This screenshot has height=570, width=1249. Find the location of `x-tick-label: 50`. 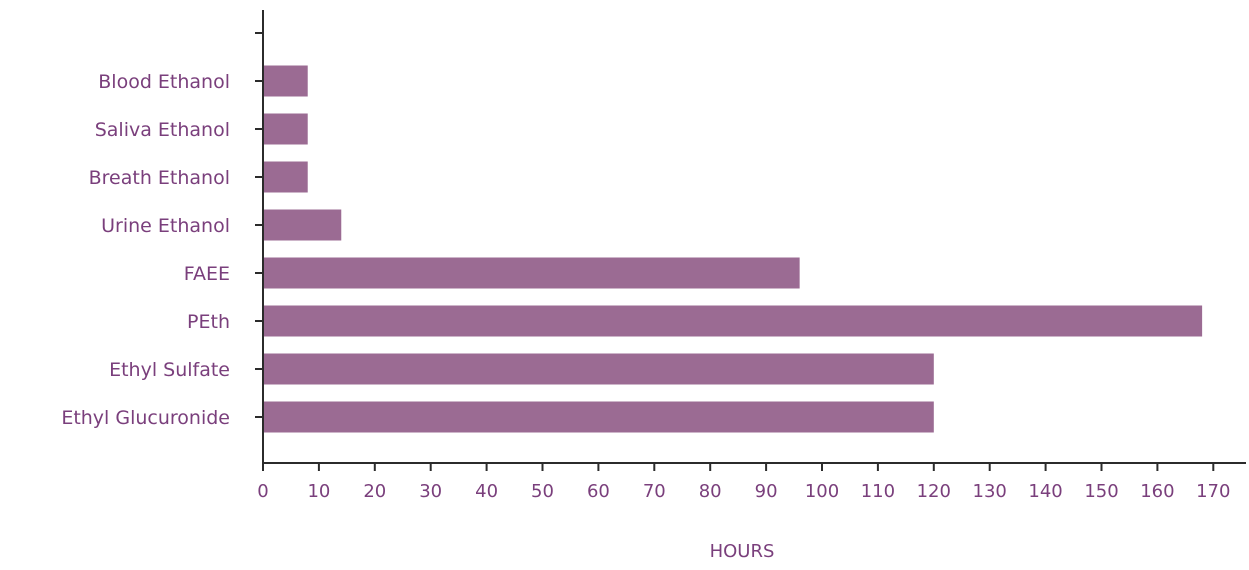

x-tick-label: 50 is located at coordinates (542, 491).